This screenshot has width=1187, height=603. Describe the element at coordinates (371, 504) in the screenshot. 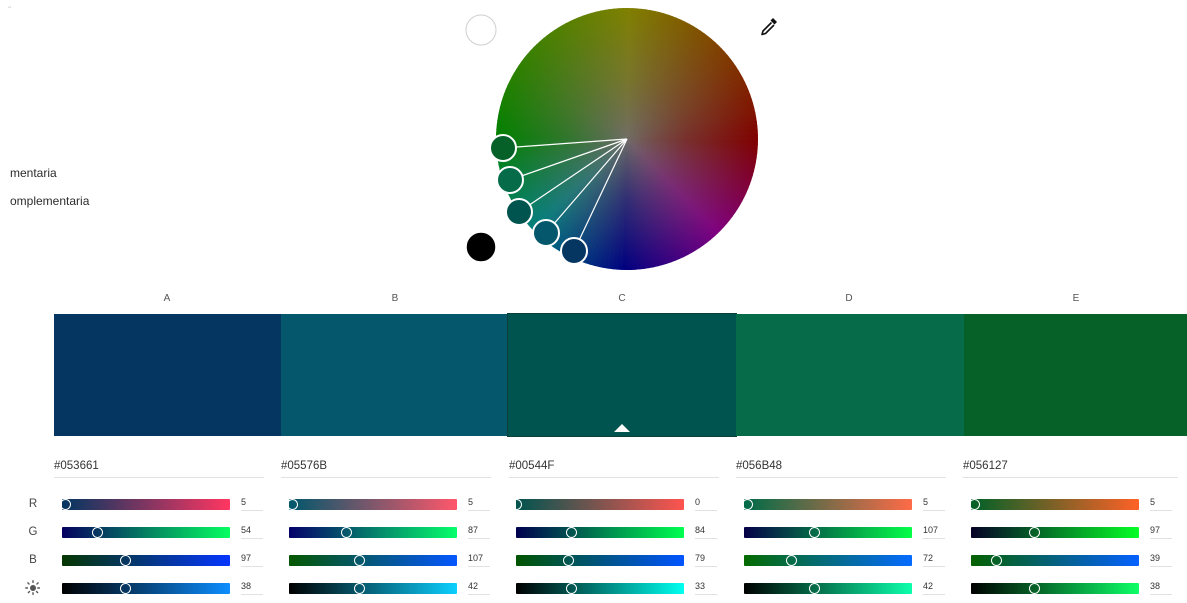

I see `slider-r-b` at that location.